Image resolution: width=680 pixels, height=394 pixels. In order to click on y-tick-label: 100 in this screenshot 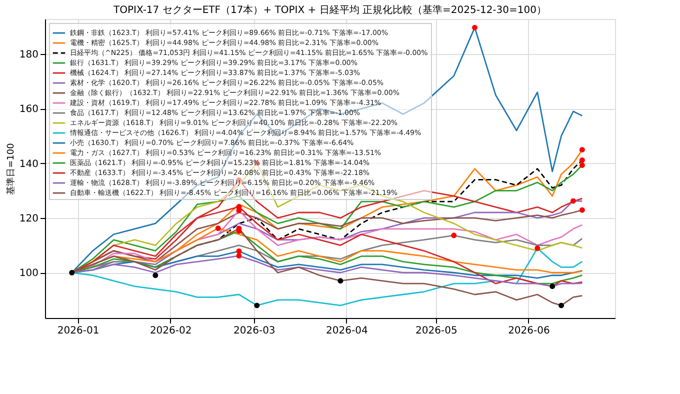, I will do `click(28, 274)`.